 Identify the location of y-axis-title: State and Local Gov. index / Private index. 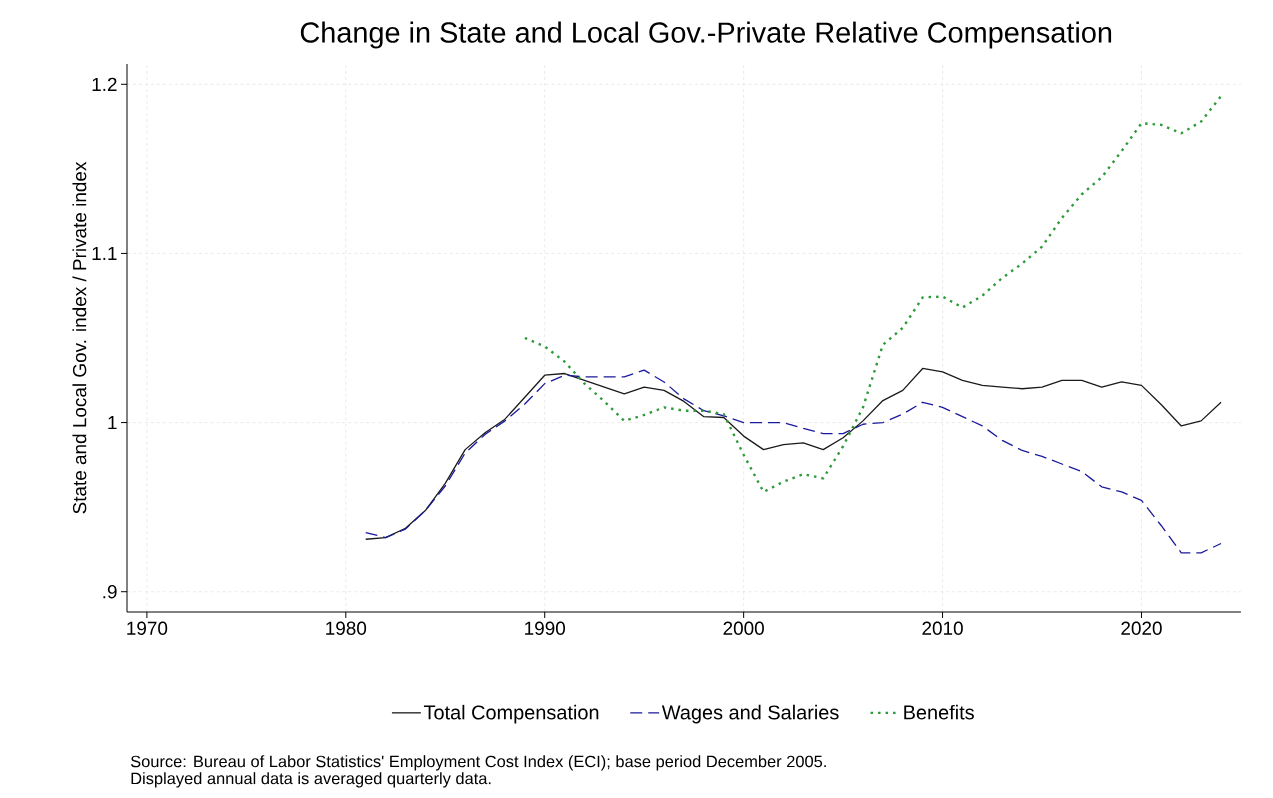
(79, 337).